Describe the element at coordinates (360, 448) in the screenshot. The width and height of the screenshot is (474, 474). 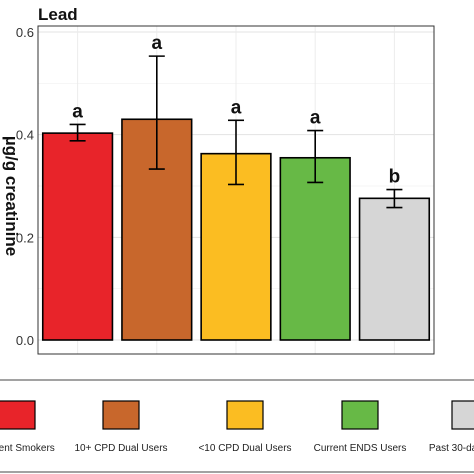
I see `legend-label-3: Current ENDS Users` at that location.